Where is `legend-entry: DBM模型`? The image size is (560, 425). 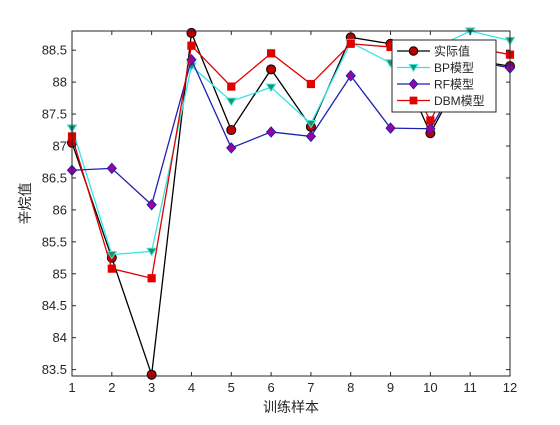 legend-entry: DBM模型 is located at coordinates (441, 101).